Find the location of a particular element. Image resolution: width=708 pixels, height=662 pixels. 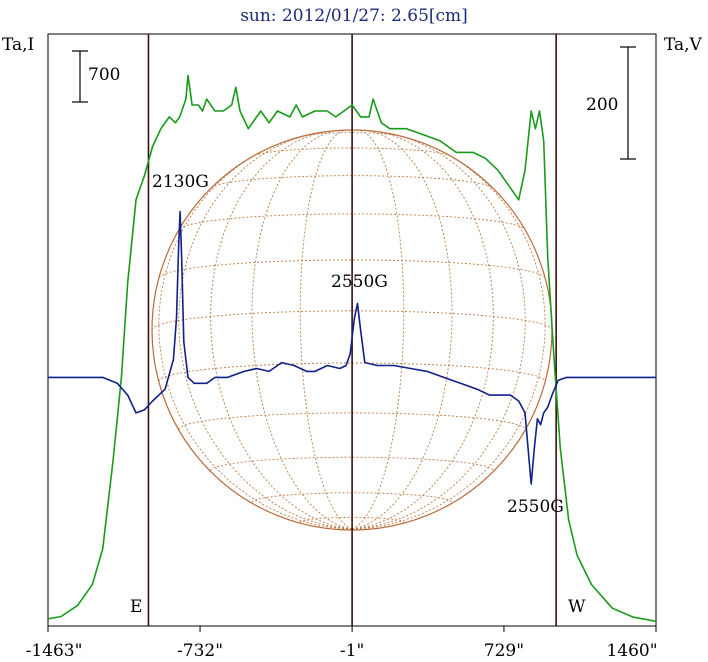

right-scale-bar is located at coordinates (628, 103).